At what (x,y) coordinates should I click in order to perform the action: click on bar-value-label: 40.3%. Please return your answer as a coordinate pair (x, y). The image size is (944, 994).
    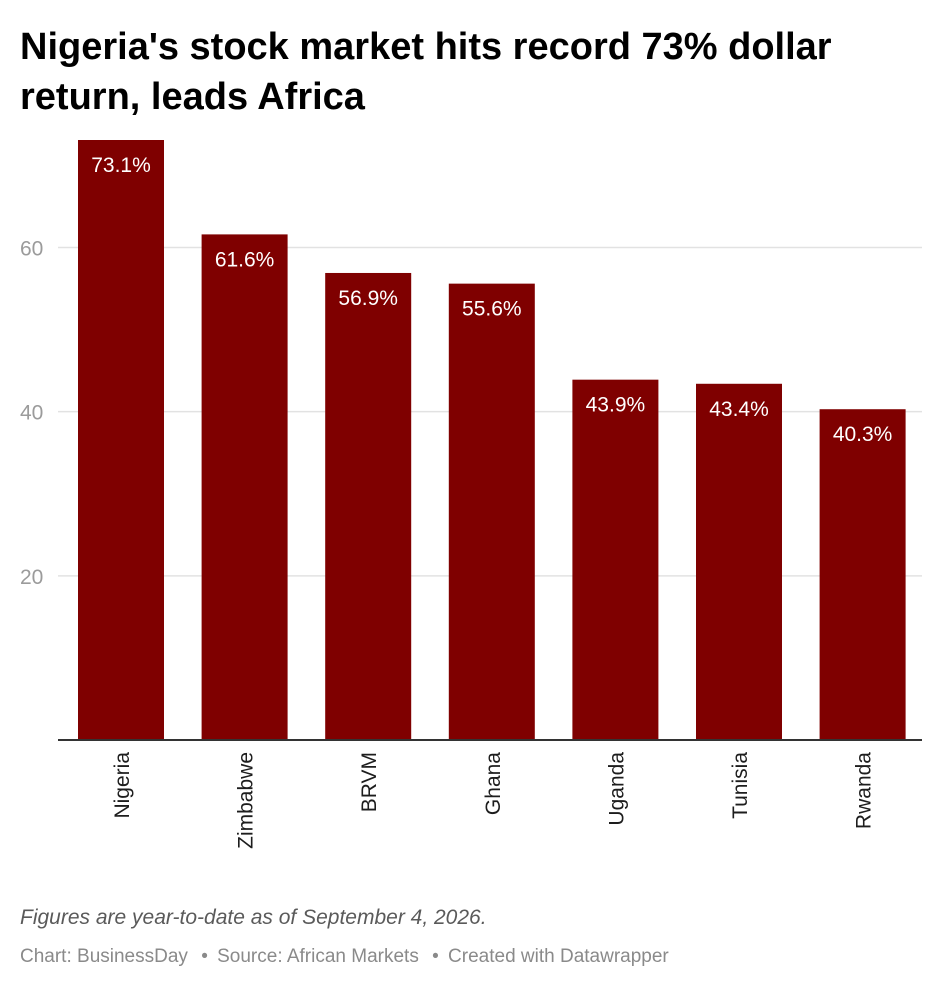
    Looking at the image, I should click on (863, 434).